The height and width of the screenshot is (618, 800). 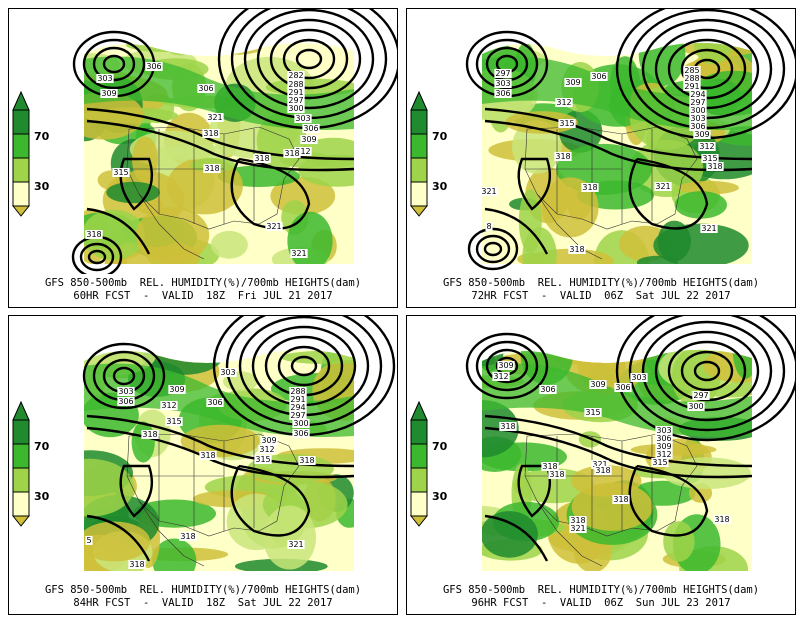 I want to click on contour-label: 288, so click(x=691, y=78).